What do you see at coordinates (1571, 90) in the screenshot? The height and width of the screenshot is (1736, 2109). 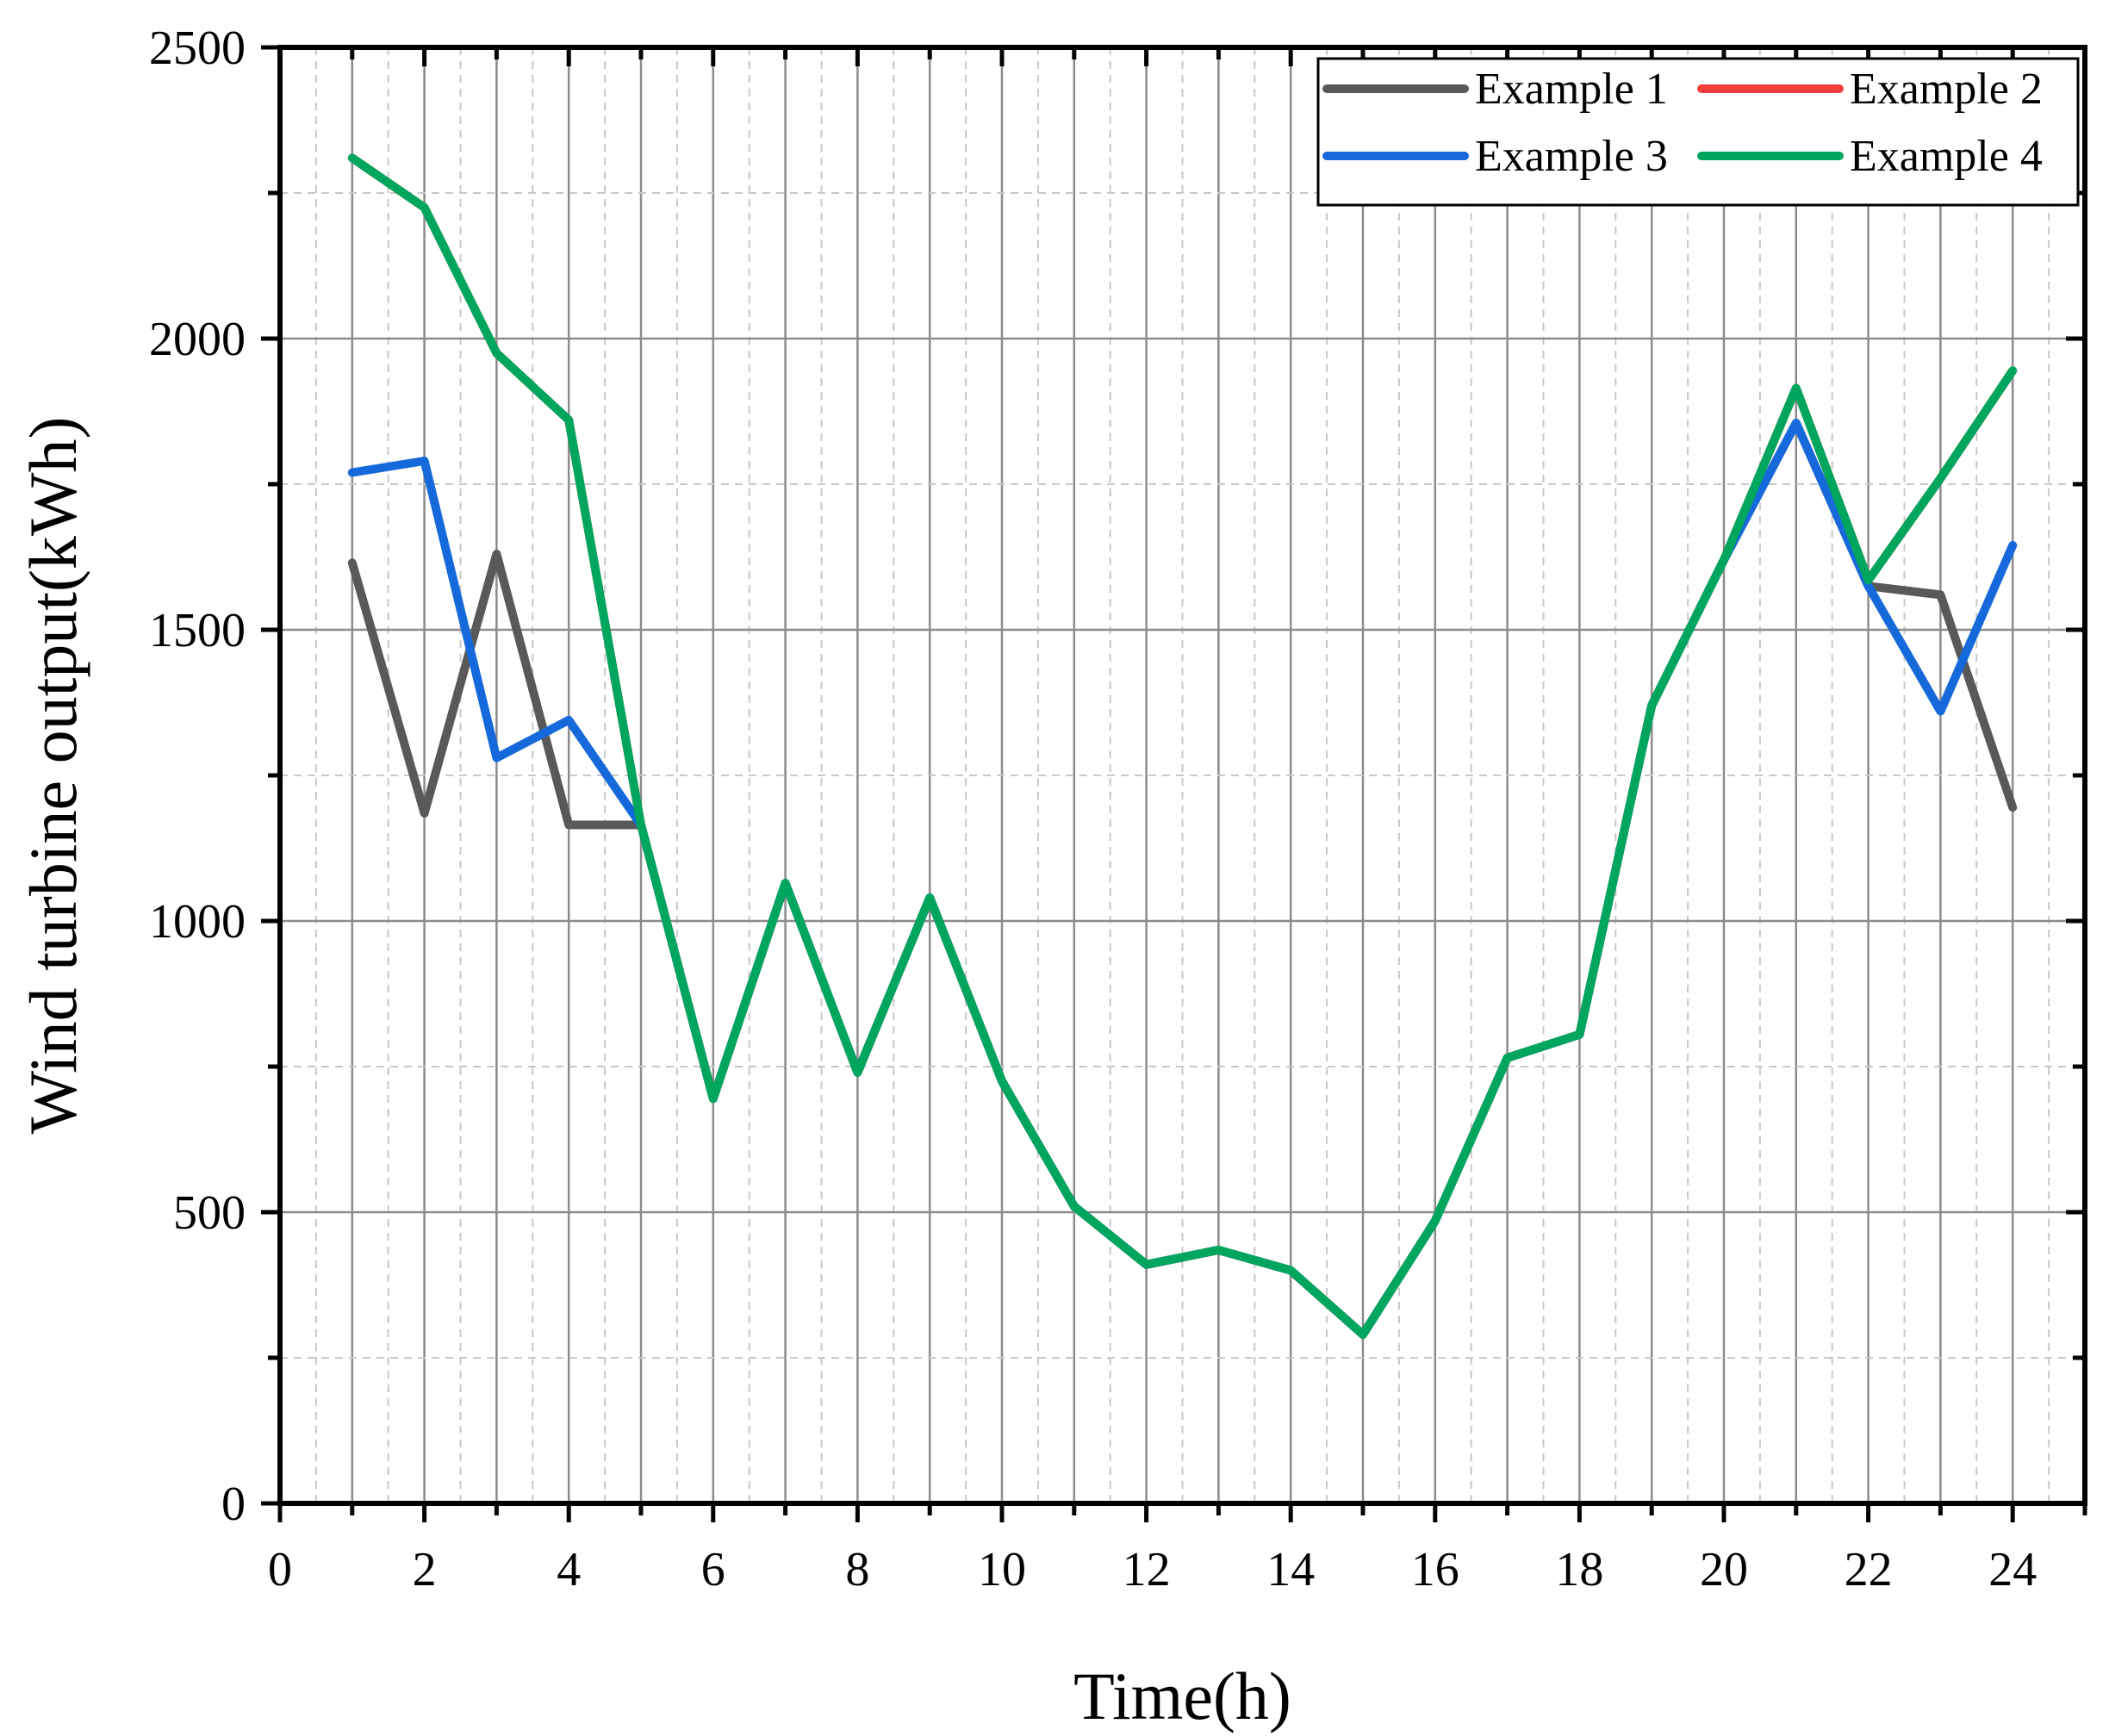 I see `legend-label-example-1: Example 1` at bounding box center [1571, 90].